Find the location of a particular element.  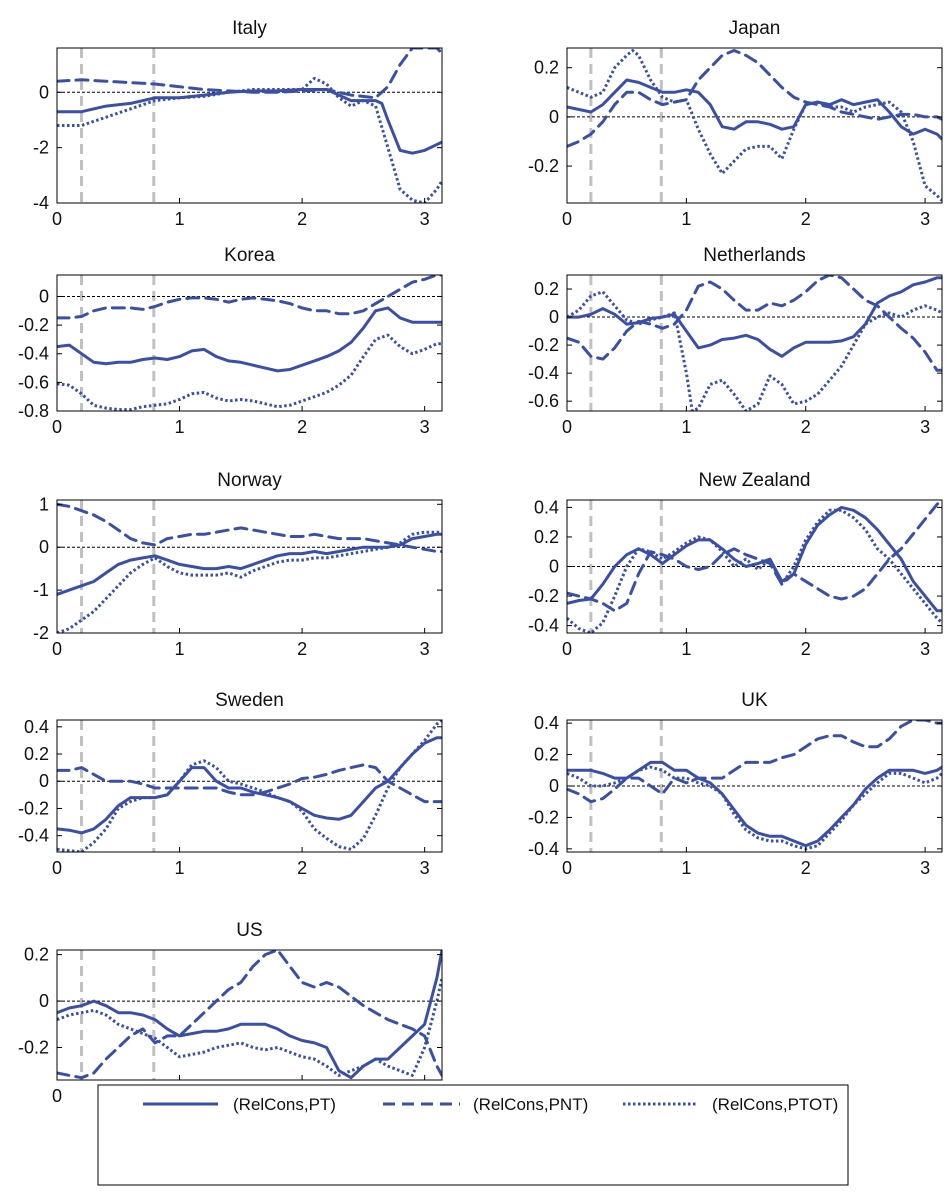

panel-sweden: Sweden -0.4 -0.2 0 0.2 0.4 0 1 2 3 is located at coordinates (230, 784).